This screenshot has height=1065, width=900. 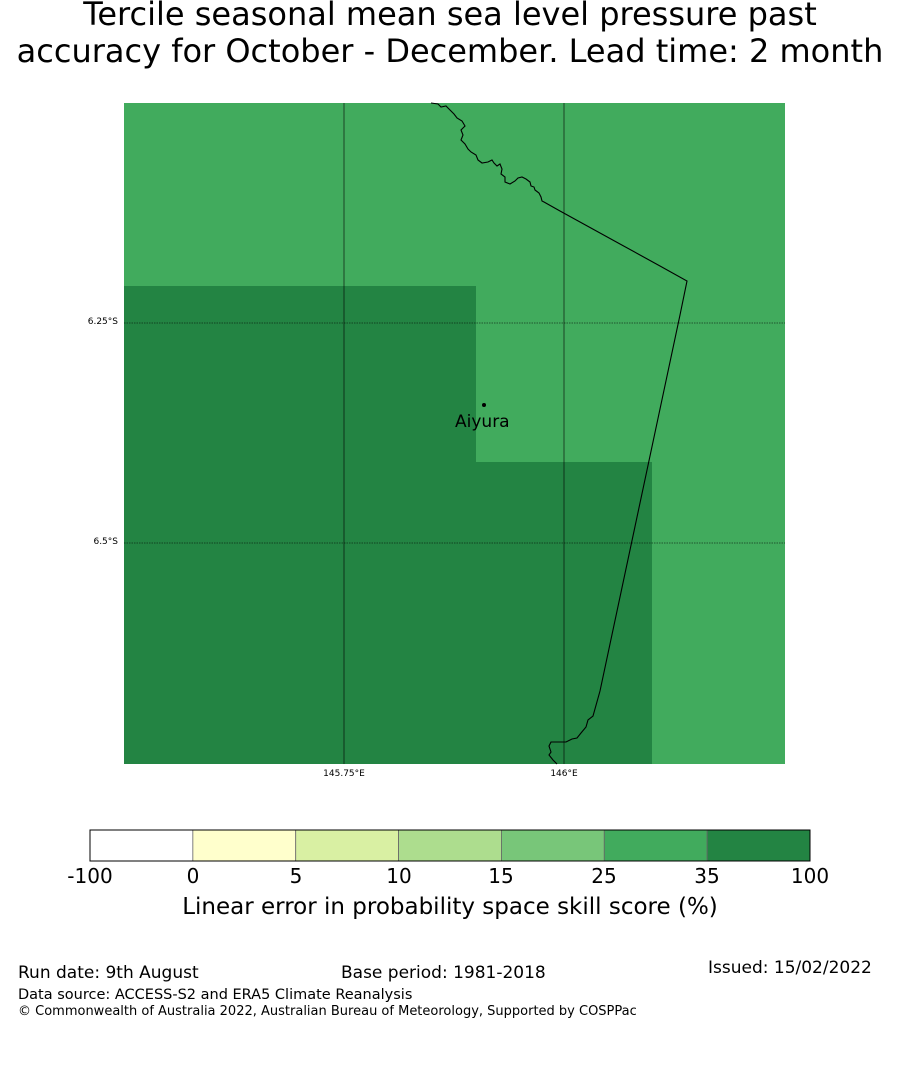 What do you see at coordinates (193, 876) in the screenshot?
I see `colorbar-tick: 0` at bounding box center [193, 876].